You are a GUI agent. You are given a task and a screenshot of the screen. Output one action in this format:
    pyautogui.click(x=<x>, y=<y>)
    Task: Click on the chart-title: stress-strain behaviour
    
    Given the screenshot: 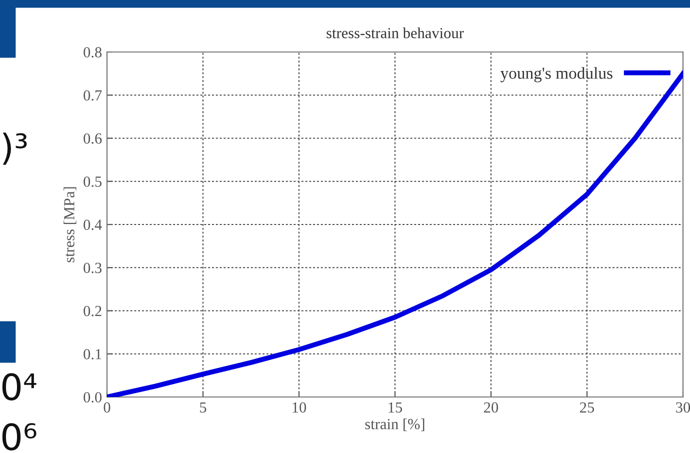 What is the action you would take?
    pyautogui.click(x=395, y=33)
    